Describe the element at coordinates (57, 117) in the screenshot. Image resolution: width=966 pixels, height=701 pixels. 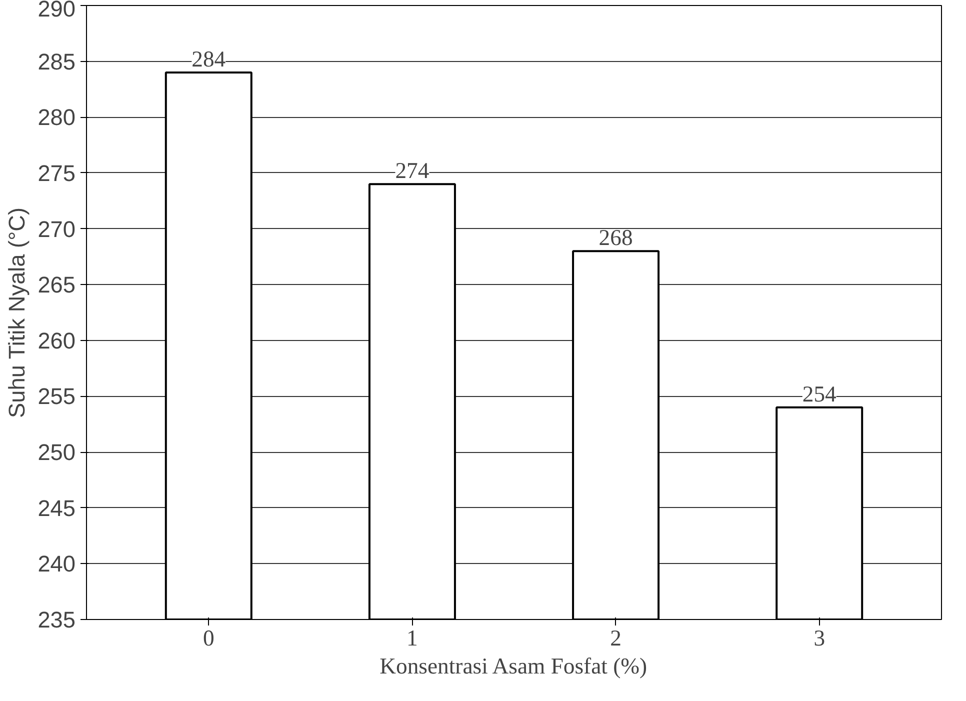
I see `y-tick-label: 280` at that location.